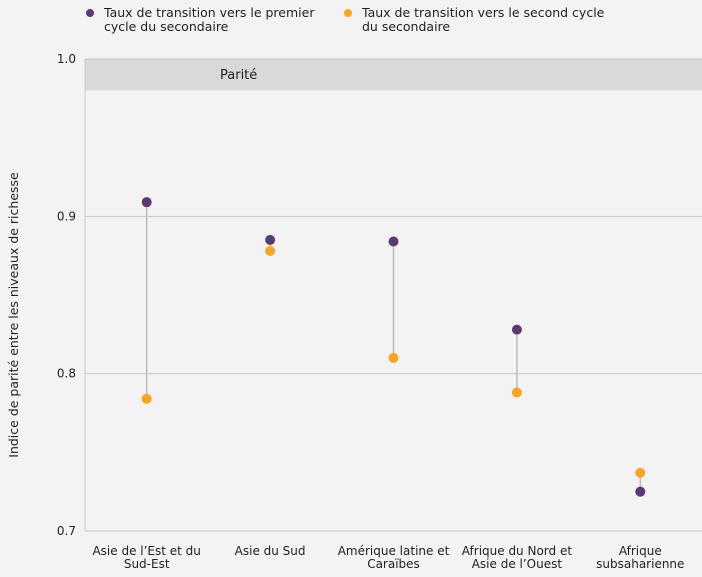 This screenshot has height=577, width=702. Describe the element at coordinates (166, 26) in the screenshot. I see `legend-label-line: cycle du secondaire` at that location.